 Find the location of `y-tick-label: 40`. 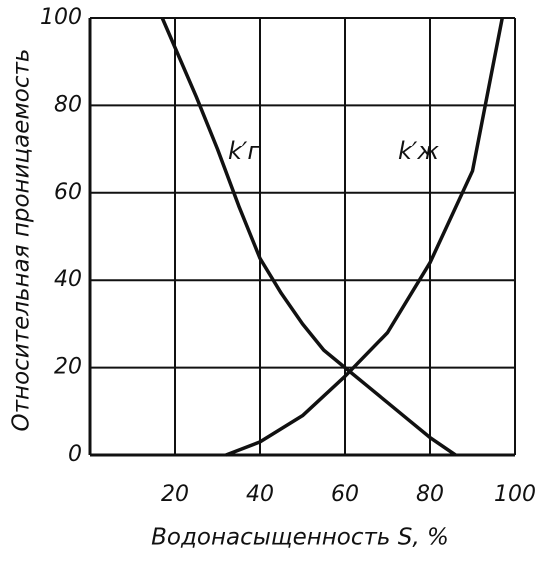

y-tick-label: 40 is located at coordinates (68, 279).